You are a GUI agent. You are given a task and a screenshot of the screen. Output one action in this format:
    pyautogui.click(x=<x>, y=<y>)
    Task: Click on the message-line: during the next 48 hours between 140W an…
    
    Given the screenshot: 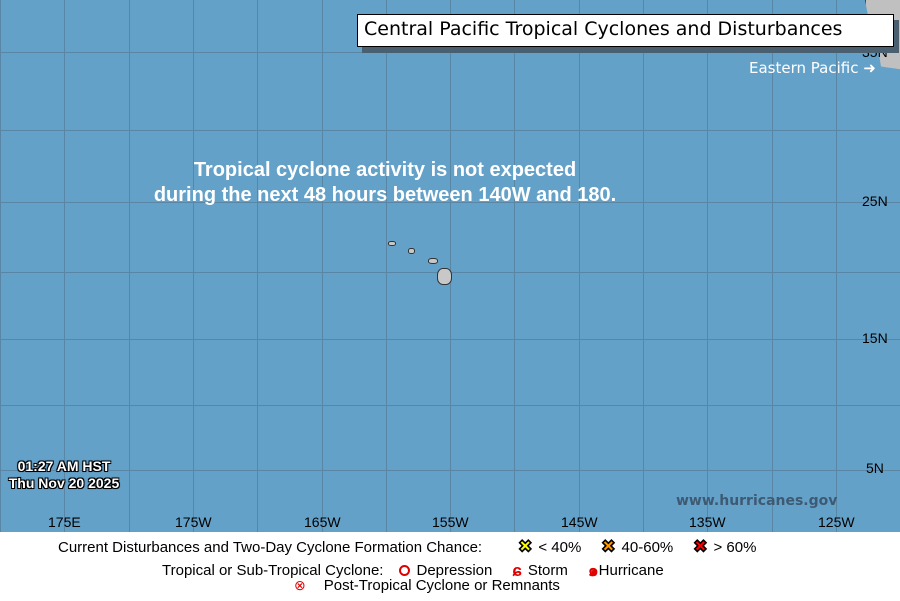 What is the action you would take?
    pyautogui.click(x=385, y=195)
    